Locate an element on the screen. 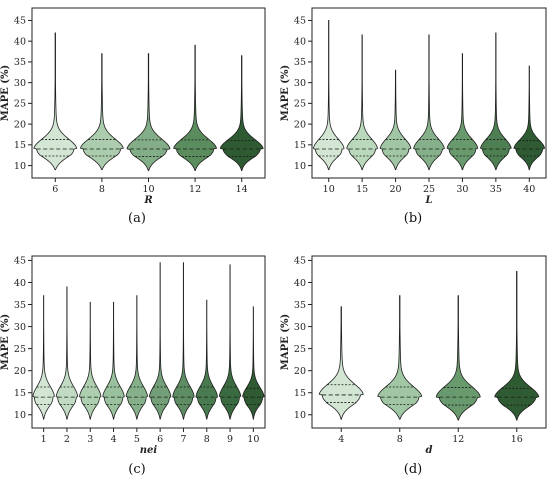 Image resolution: width=550 pixels, height=481 pixels. x-axis-label: nei is located at coordinates (149, 450).